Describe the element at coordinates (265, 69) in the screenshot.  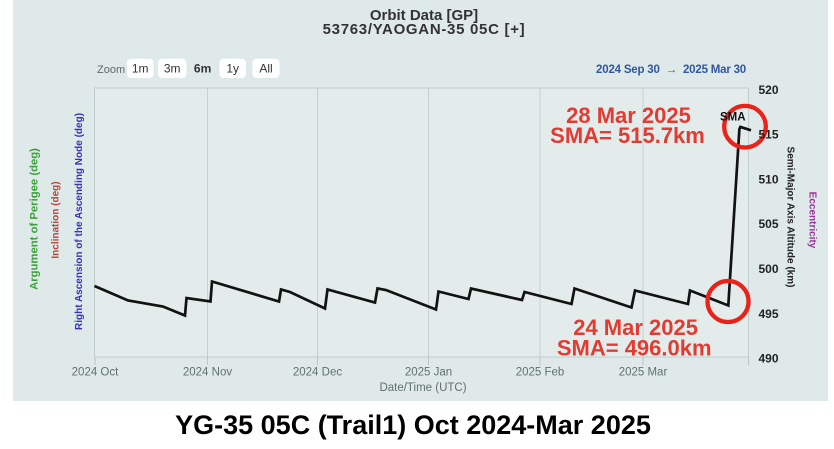
I see `svg-text: All` at that location.